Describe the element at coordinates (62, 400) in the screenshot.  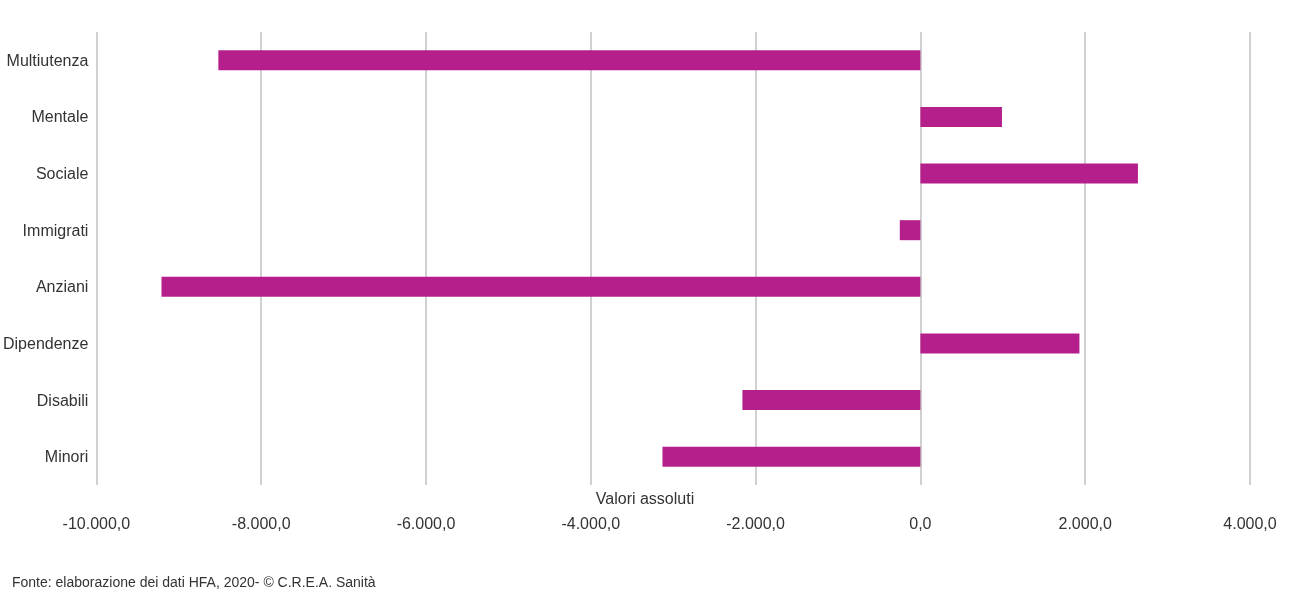
I see `y-tick-label: Disabili` at that location.